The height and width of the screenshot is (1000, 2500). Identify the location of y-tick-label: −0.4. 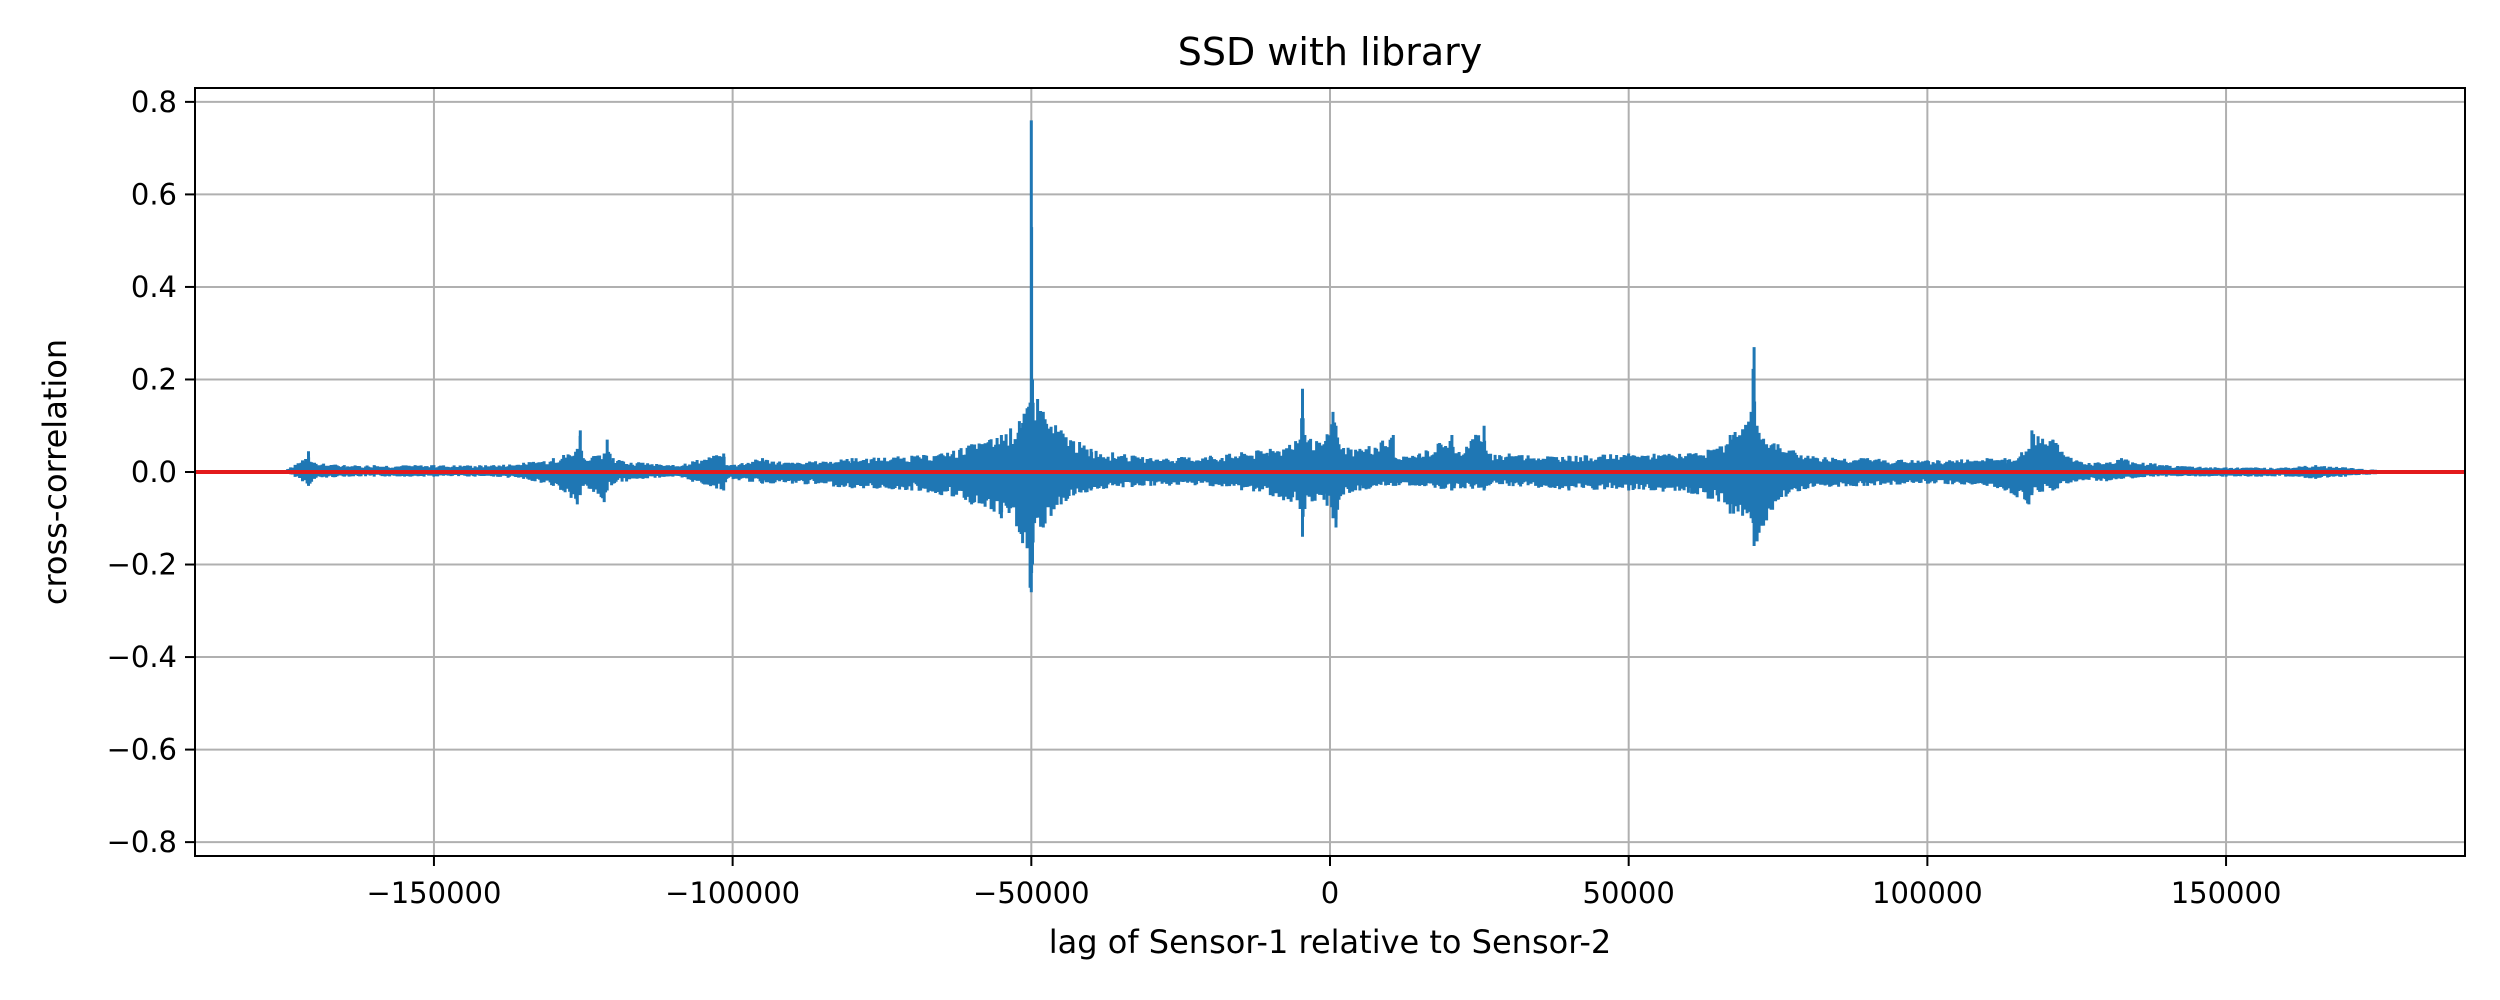
(142, 657).